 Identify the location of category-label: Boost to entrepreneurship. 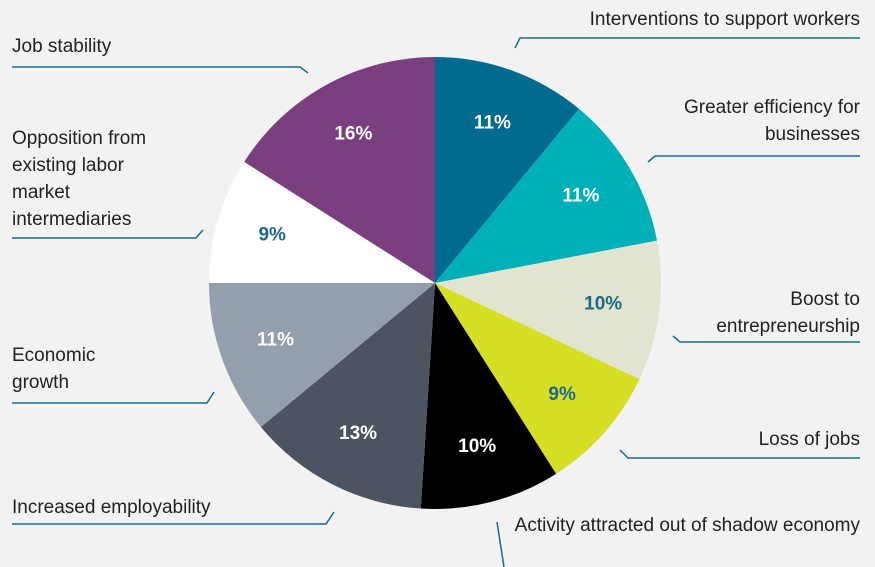
(788, 313).